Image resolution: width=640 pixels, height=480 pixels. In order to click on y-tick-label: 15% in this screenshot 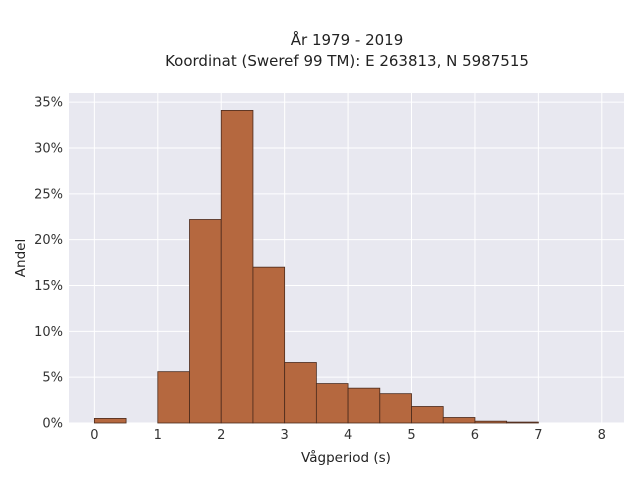, I will do `click(48, 286)`.